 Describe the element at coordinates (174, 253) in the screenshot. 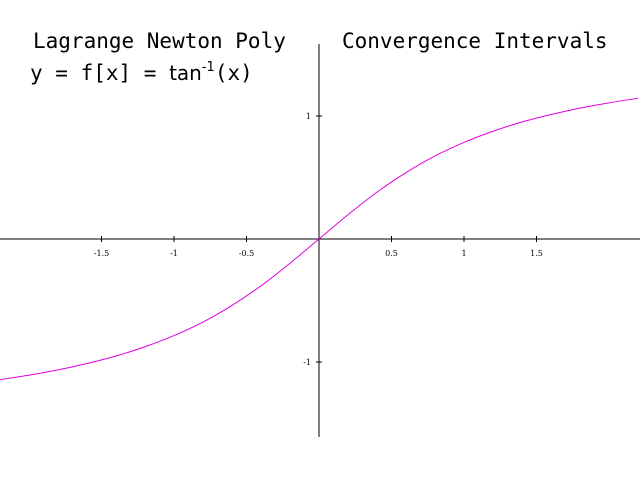

I see `x-tick-label: -1` at that location.